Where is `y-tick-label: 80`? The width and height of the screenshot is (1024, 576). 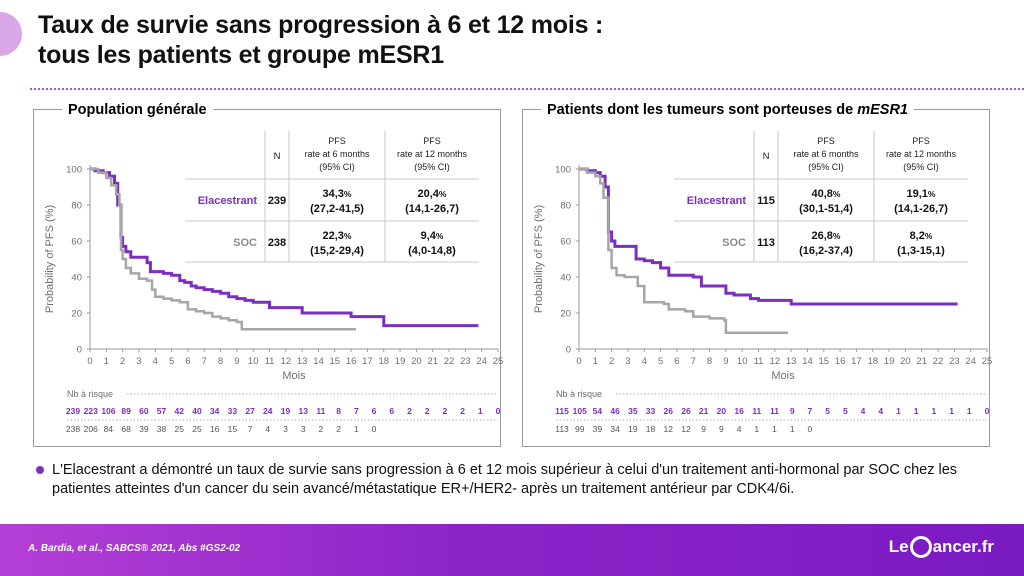
y-tick-label: 80 is located at coordinates (76, 206).